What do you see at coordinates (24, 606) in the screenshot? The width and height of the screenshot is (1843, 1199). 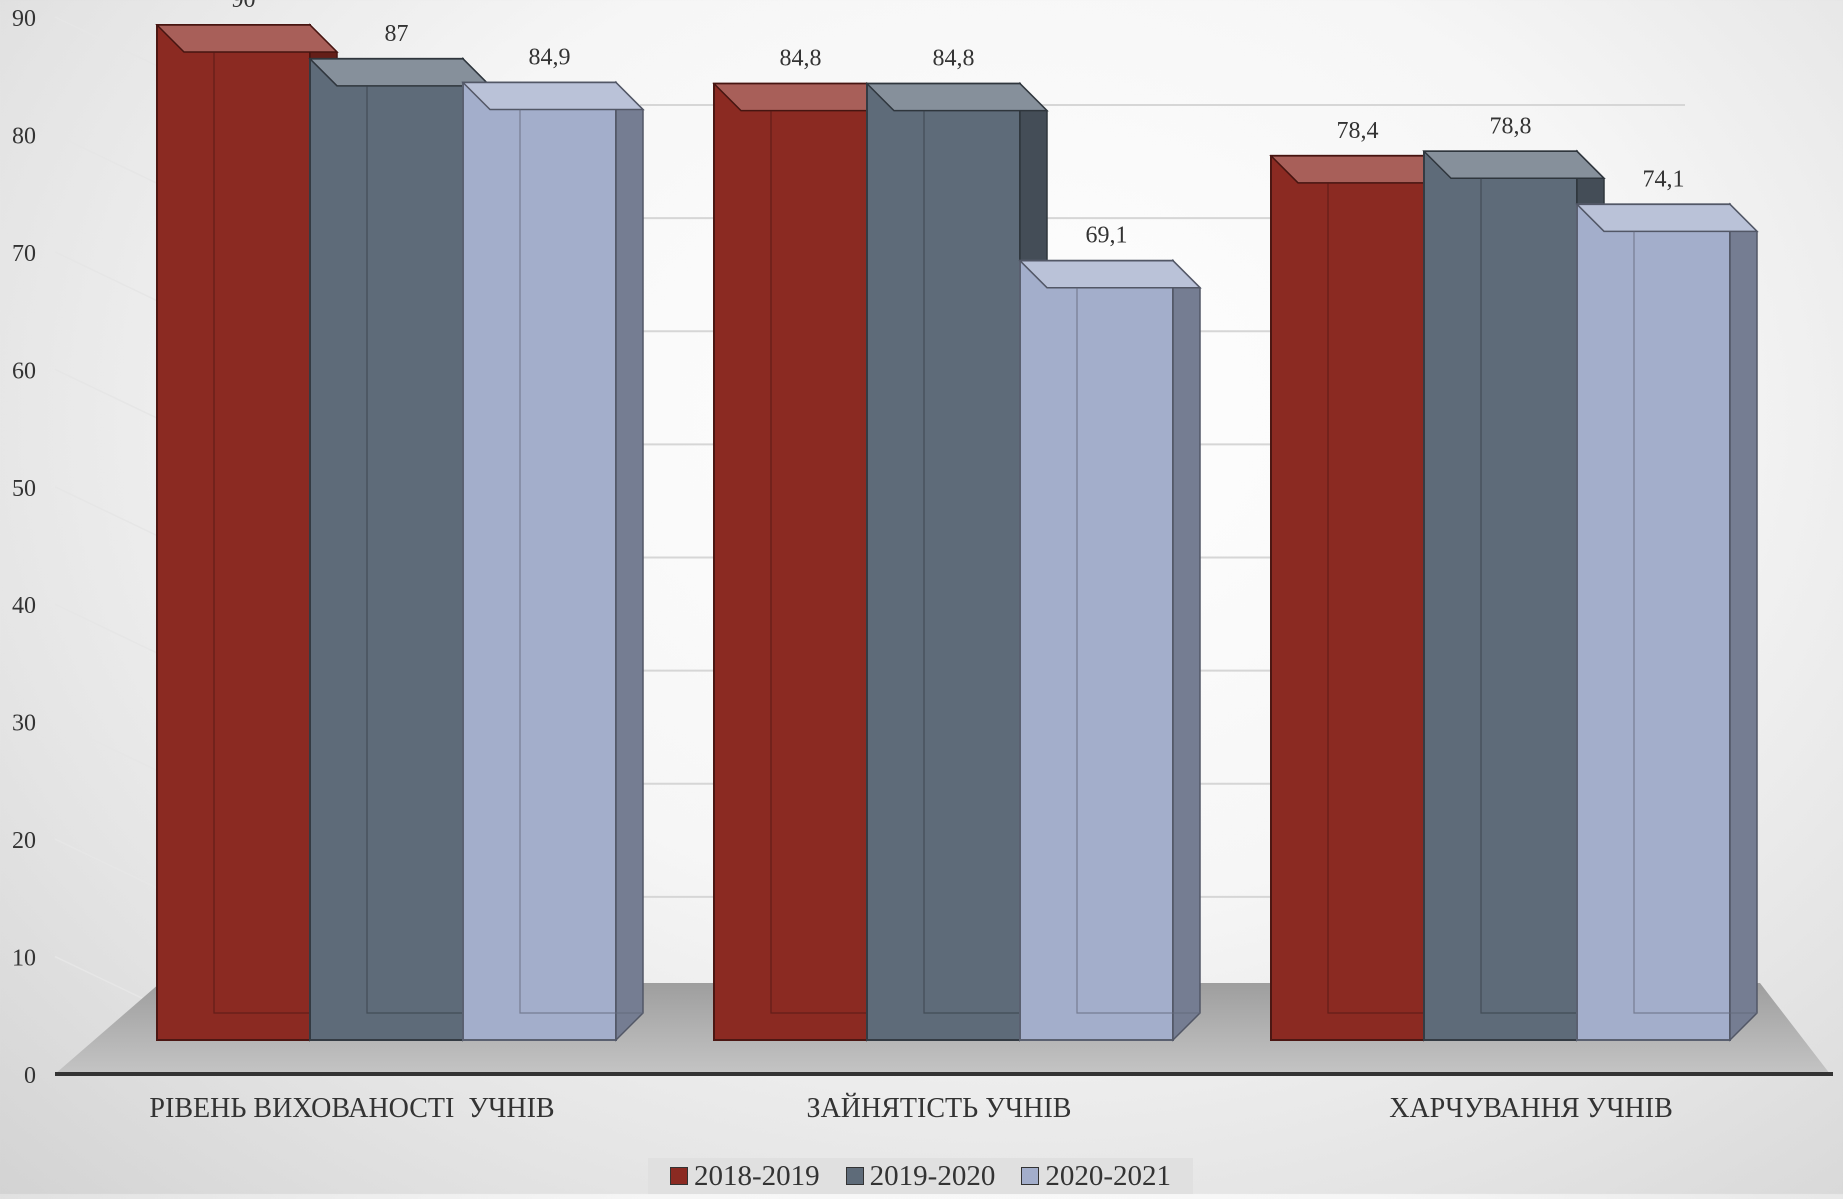 I see `y-tick-label: 40` at bounding box center [24, 606].